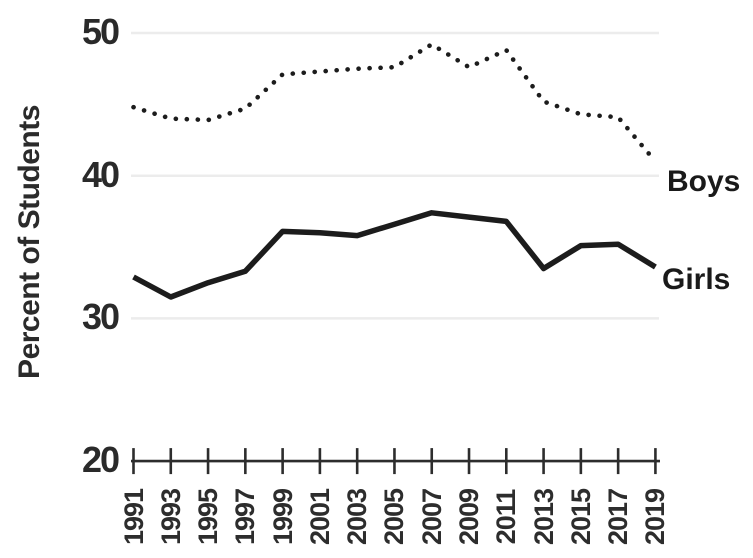 This screenshot has height=558, width=753. I want to click on x-tick-label: 2011, so click(506, 517).